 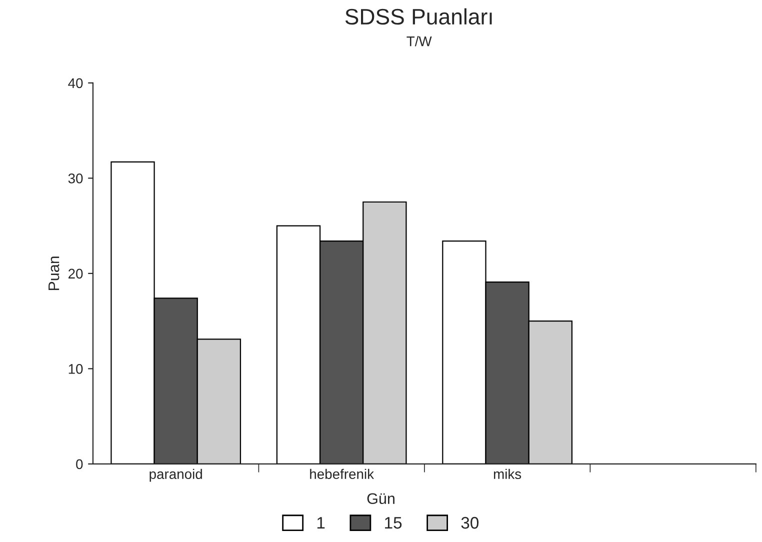 I want to click on legend-label: 15, so click(x=393, y=523).